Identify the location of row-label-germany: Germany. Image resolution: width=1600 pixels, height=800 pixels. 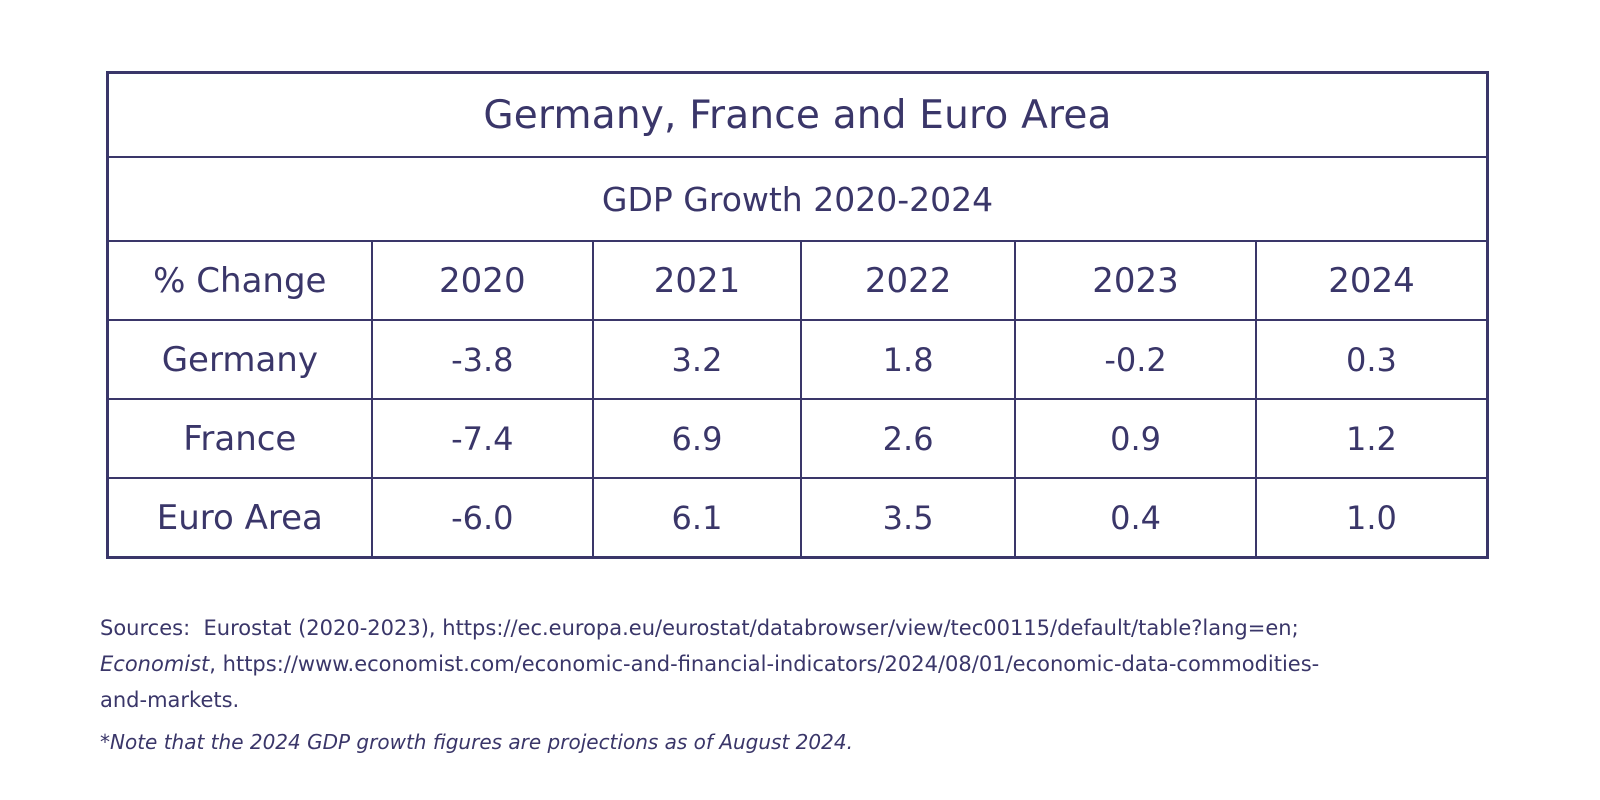
(239, 359).